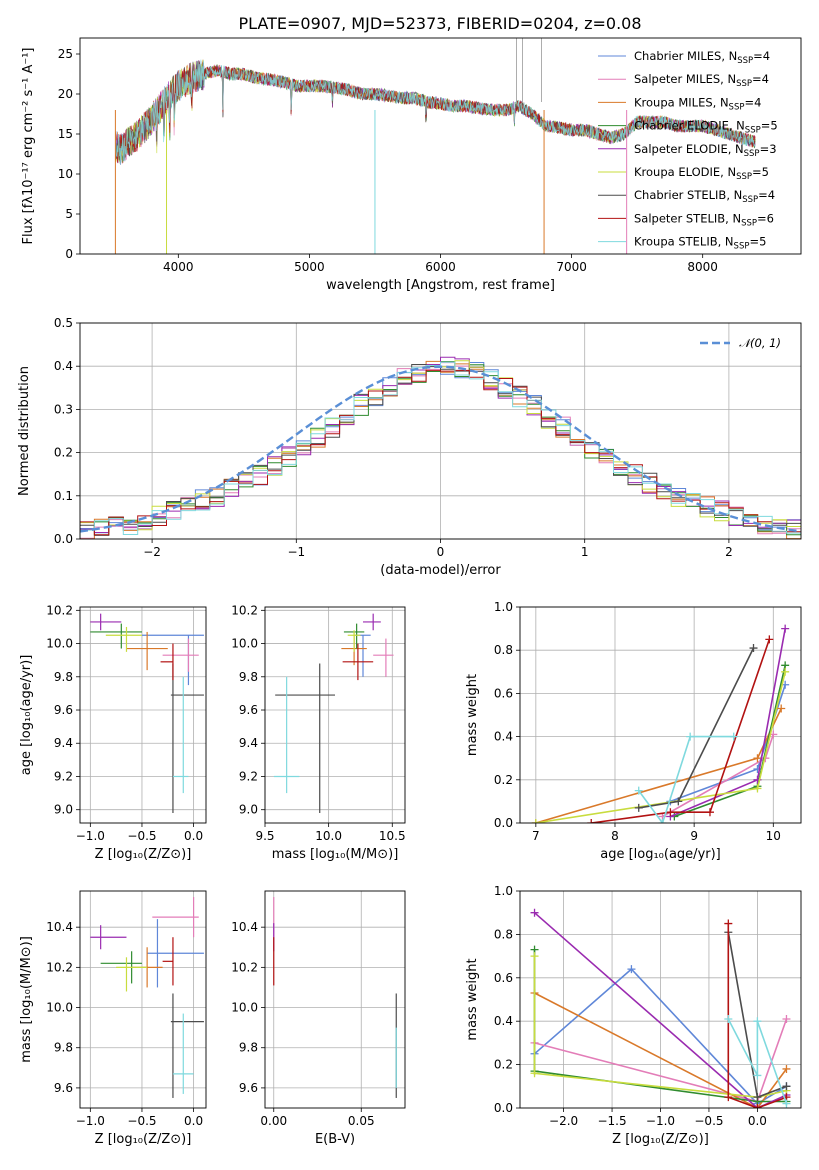  Describe the element at coordinates (392, 836) in the screenshot. I see `x-tick-label: 10.5` at that location.